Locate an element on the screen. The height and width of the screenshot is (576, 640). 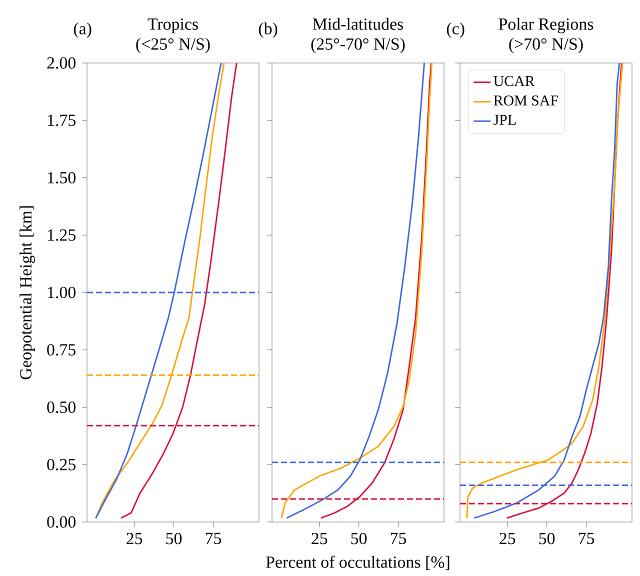
text: (b) is located at coordinates (268, 30).